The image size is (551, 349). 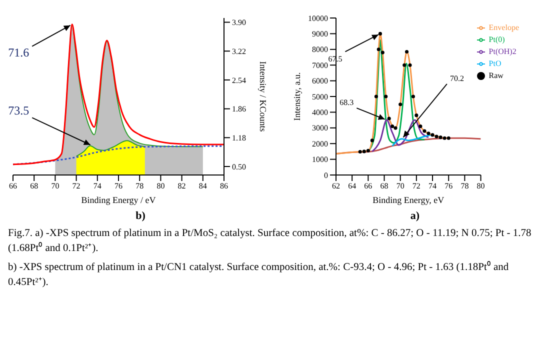 I want to click on y-tick-label: 2000, so click(x=320, y=143).